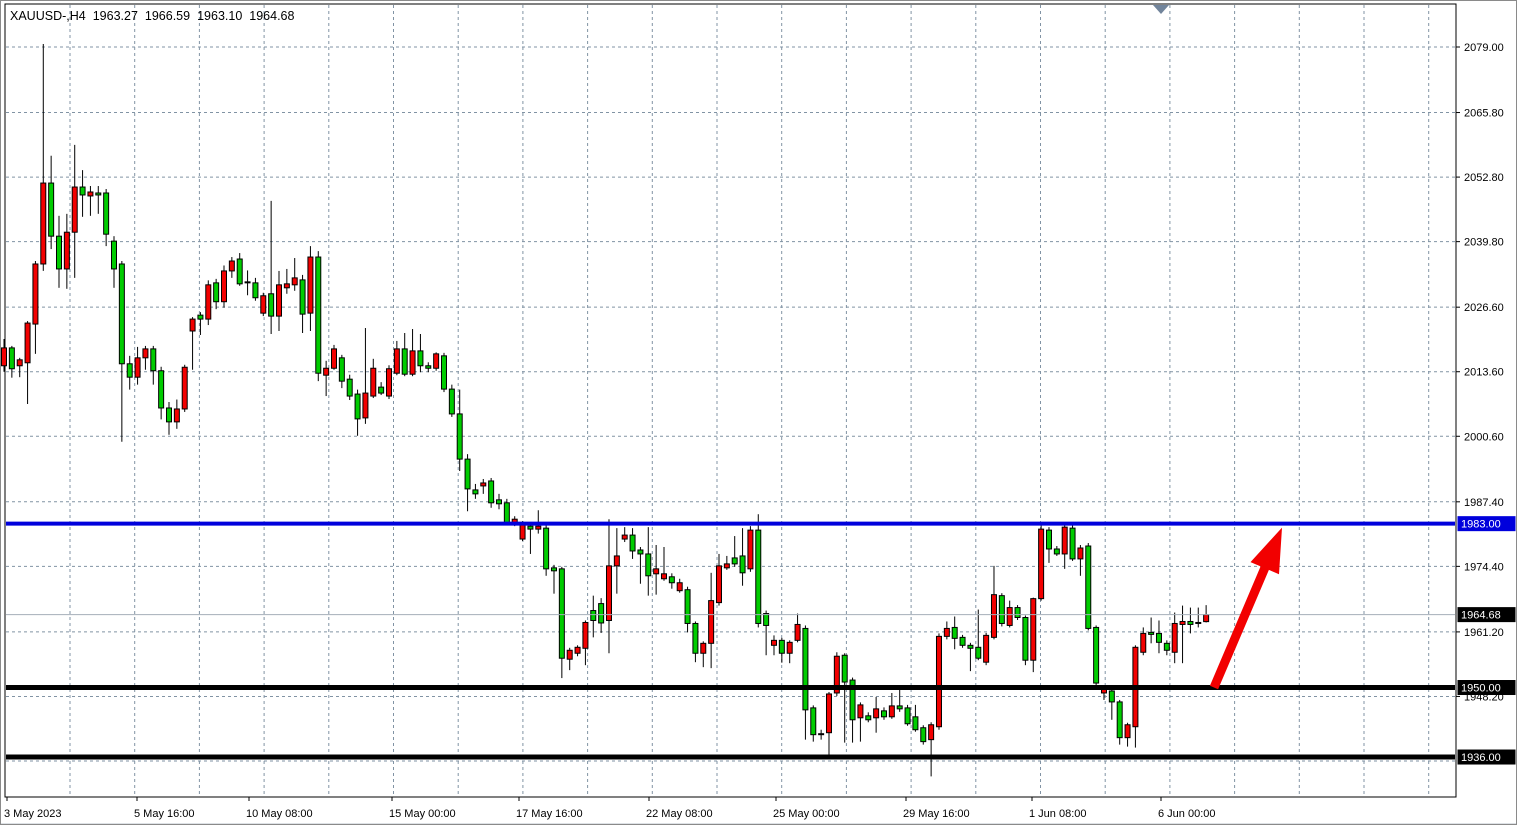 The height and width of the screenshot is (825, 1517). Describe the element at coordinates (1481, 758) in the screenshot. I see `price-badge-label: 1936.00` at that location.